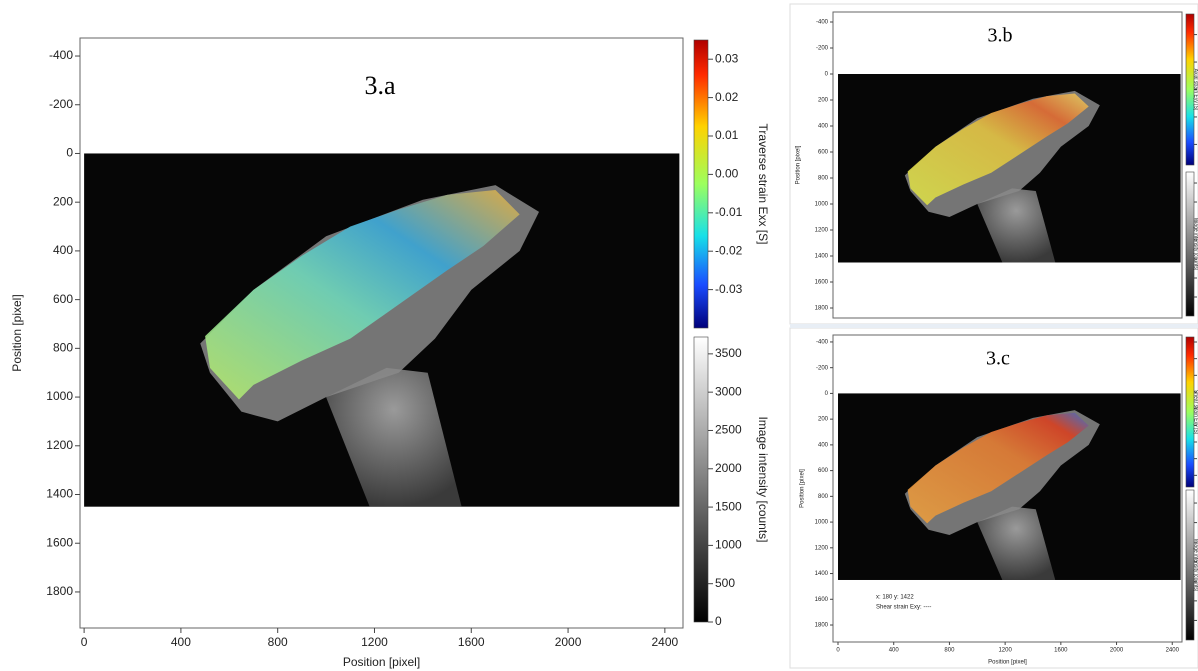 The image size is (1198, 671). I want to click on colorbar-label: Shear strain Εxy [S], so click(1195, 412).